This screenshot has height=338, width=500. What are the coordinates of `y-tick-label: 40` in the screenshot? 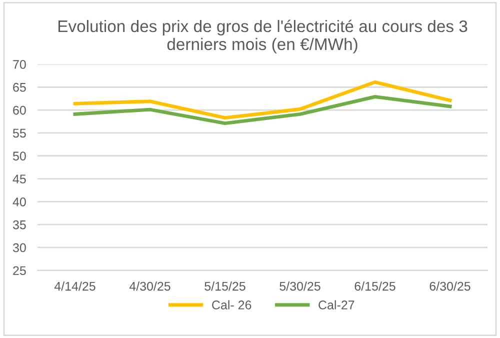 It's located at (19, 201).